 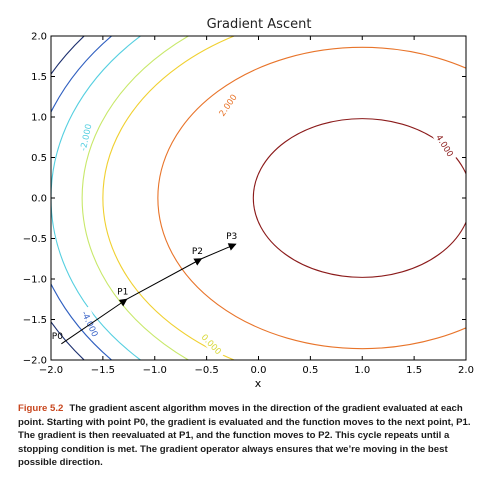 I want to click on x-tick-label: −1.0, so click(x=155, y=370).